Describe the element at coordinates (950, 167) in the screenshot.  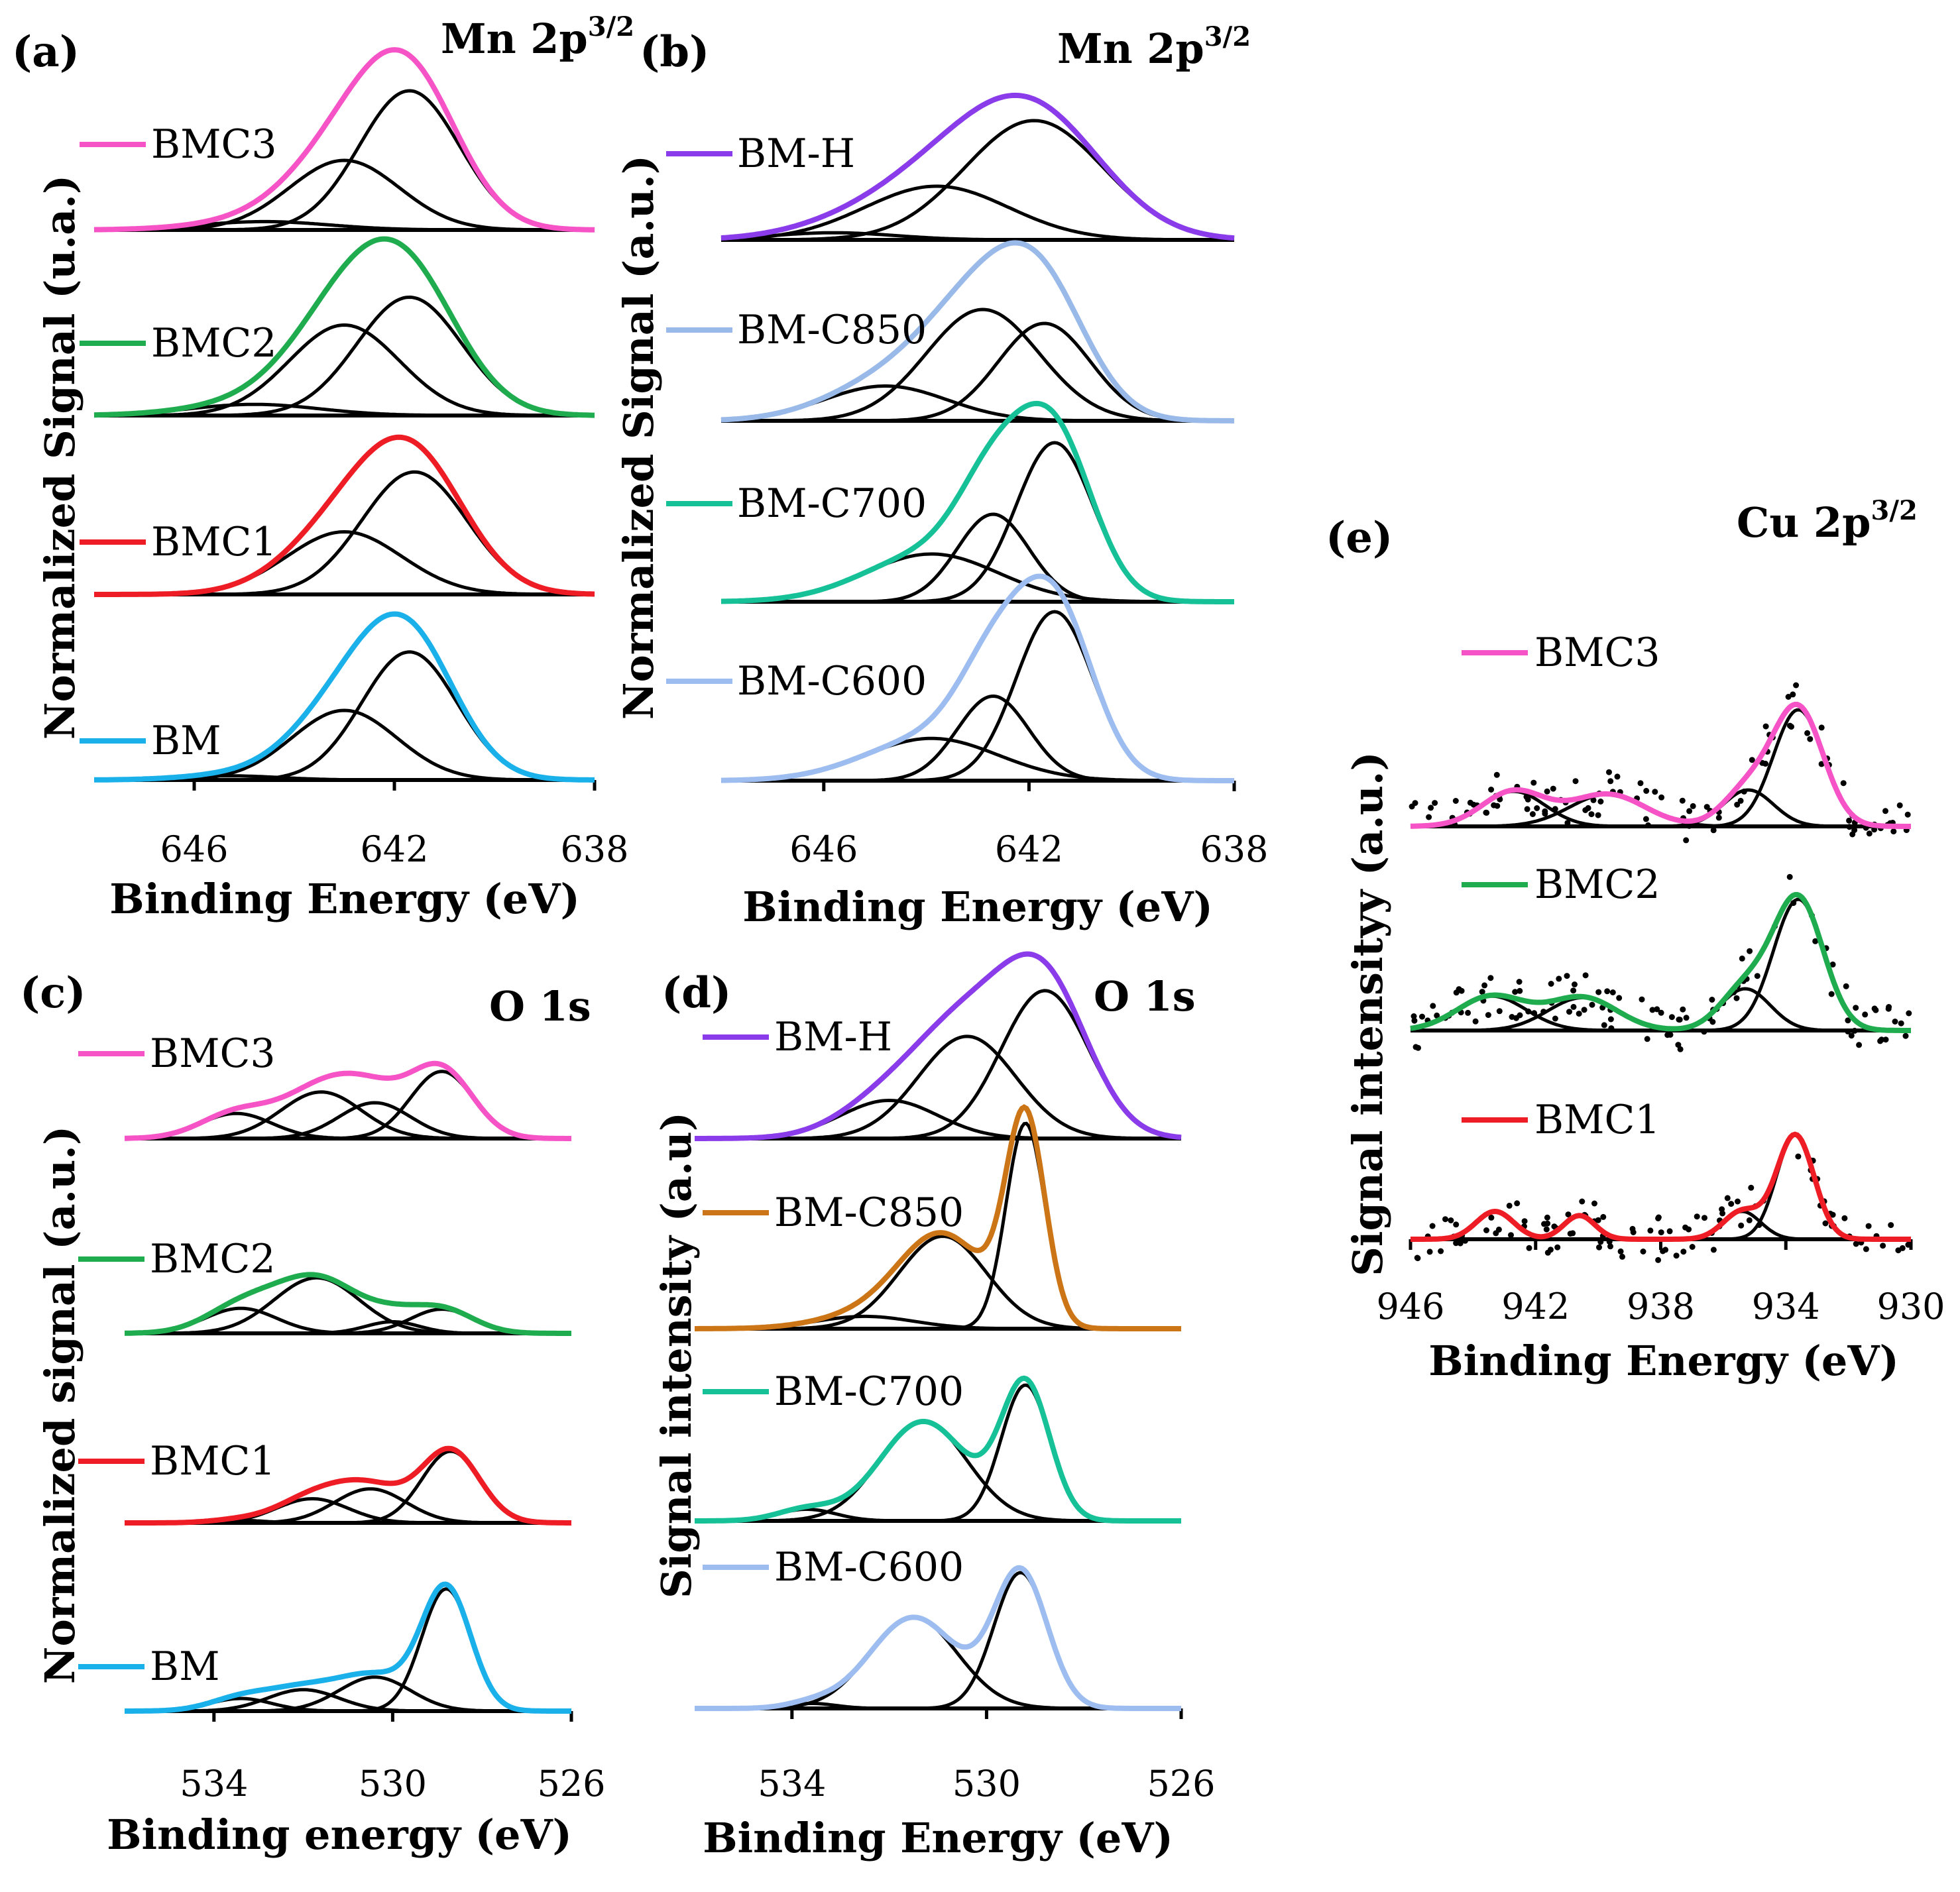
I see `series-BM-H: BM-H` at that location.